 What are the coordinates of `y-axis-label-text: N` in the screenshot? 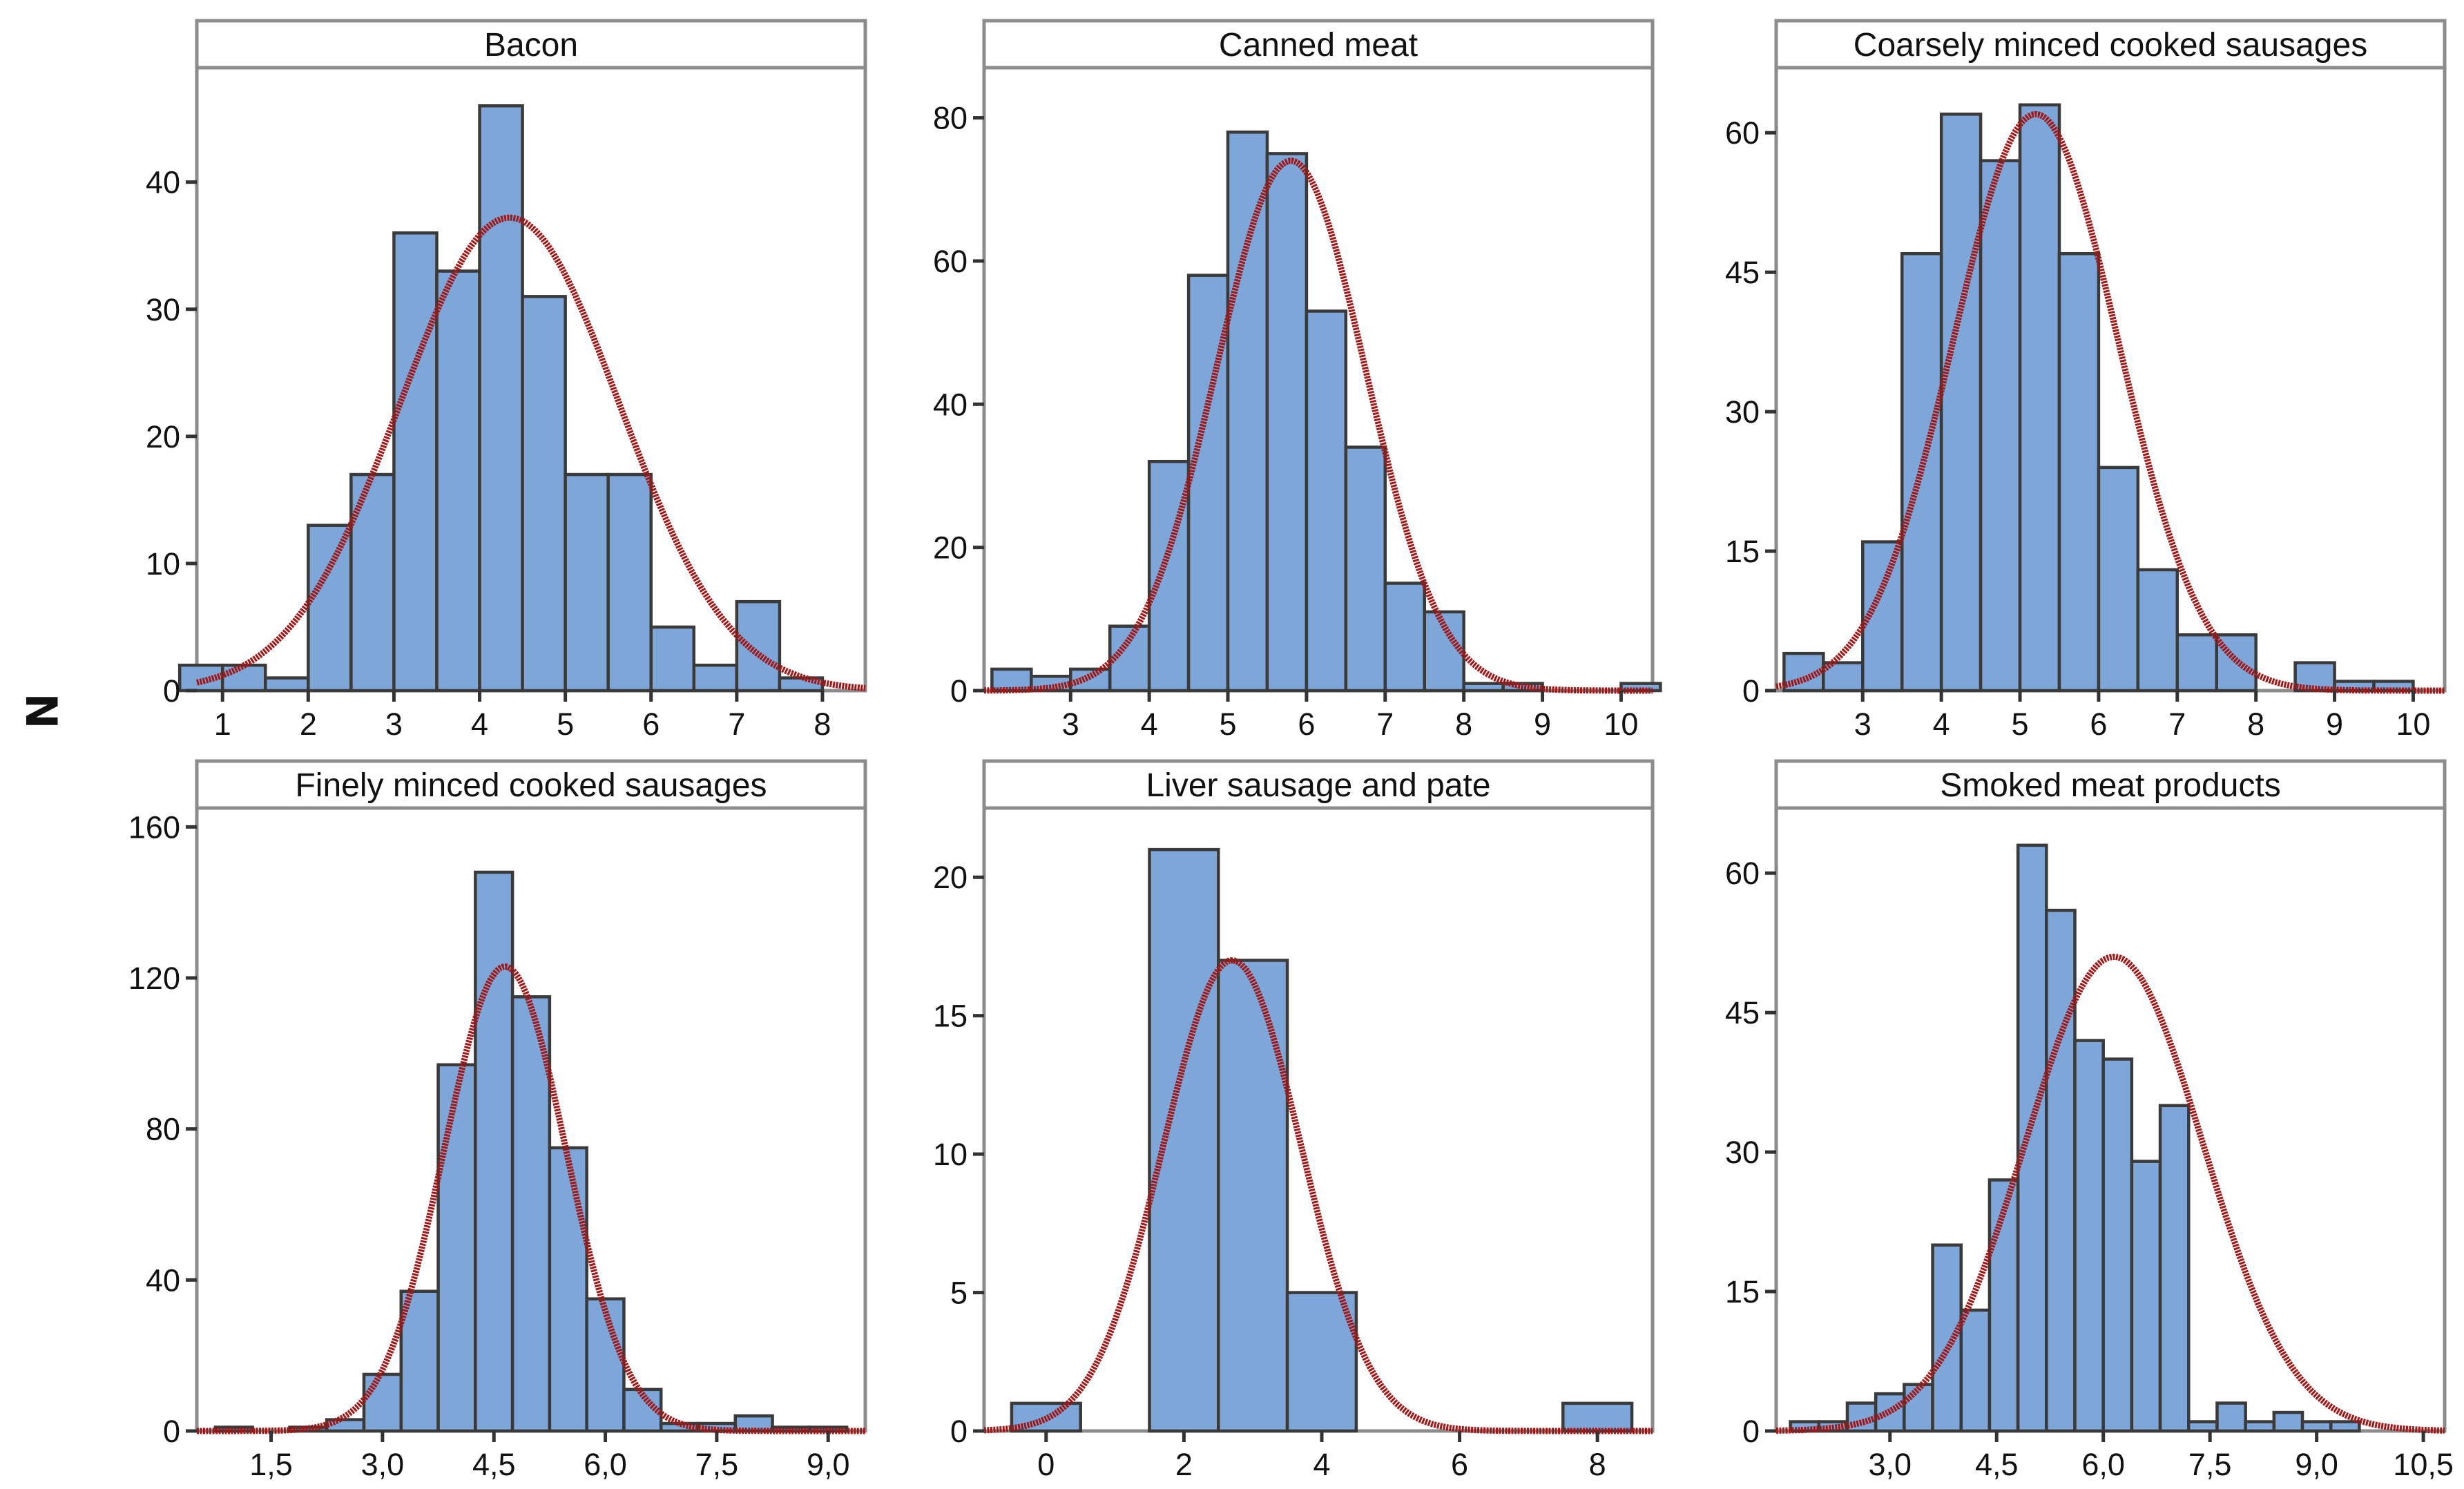 It's located at (42, 711).